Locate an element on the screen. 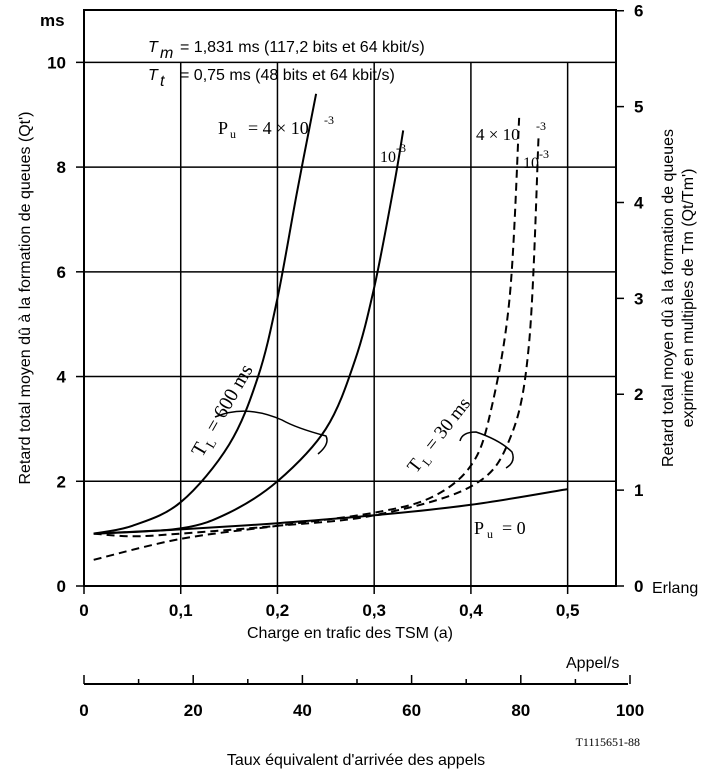 Image resolution: width=716 pixels, height=773 pixels. y-tick-labels-right: 0 1 2 3 4 5 6 is located at coordinates (630, 299).